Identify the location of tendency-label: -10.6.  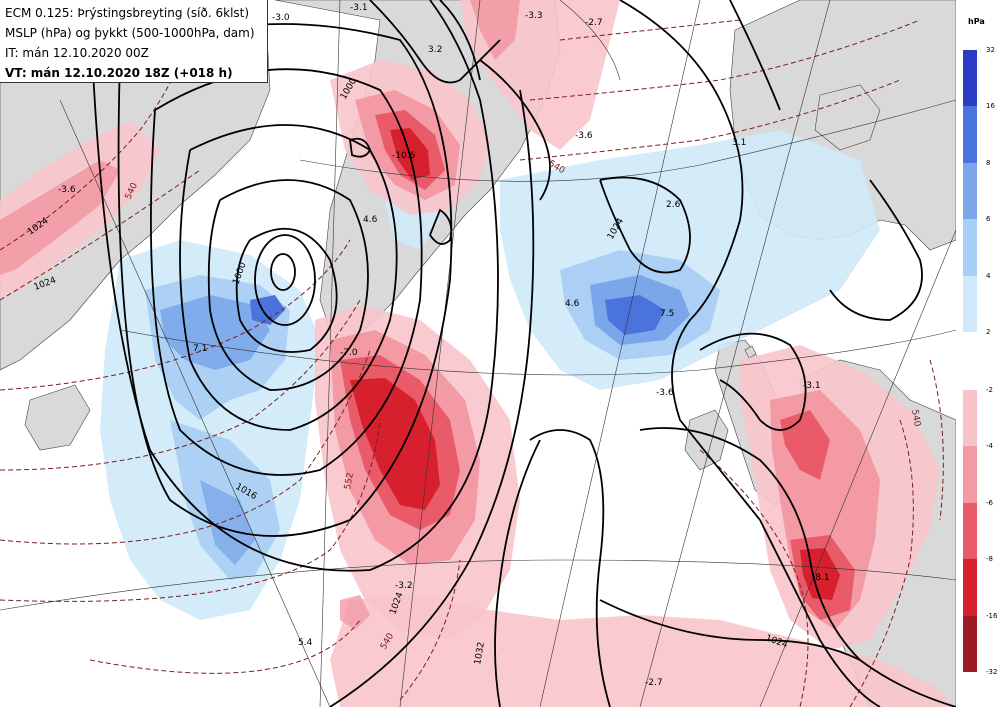
(404, 156).